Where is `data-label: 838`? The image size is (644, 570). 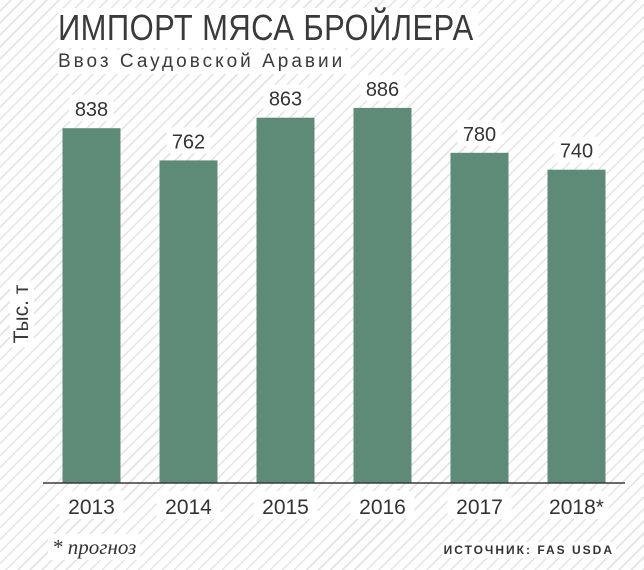 data-label: 838 is located at coordinates (91, 110).